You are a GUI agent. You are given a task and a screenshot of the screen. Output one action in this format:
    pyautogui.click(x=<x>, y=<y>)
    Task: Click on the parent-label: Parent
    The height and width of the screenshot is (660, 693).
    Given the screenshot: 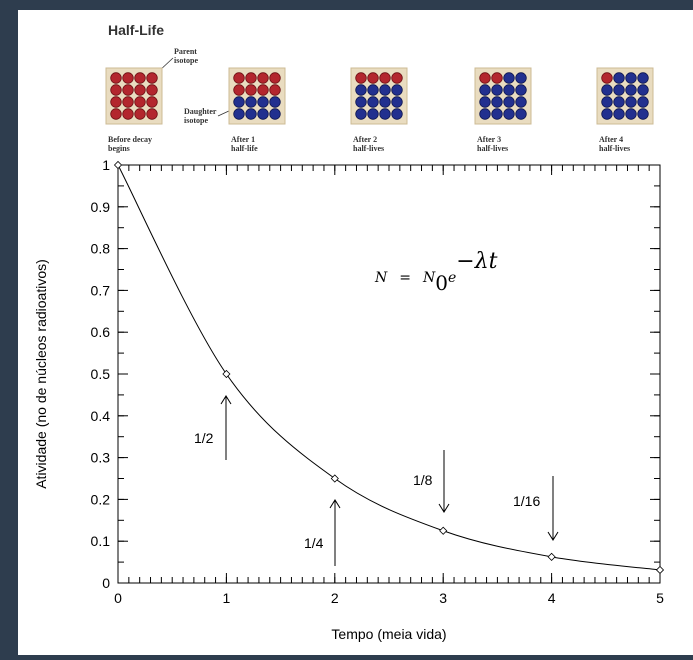 What is the action you would take?
    pyautogui.click(x=185, y=51)
    